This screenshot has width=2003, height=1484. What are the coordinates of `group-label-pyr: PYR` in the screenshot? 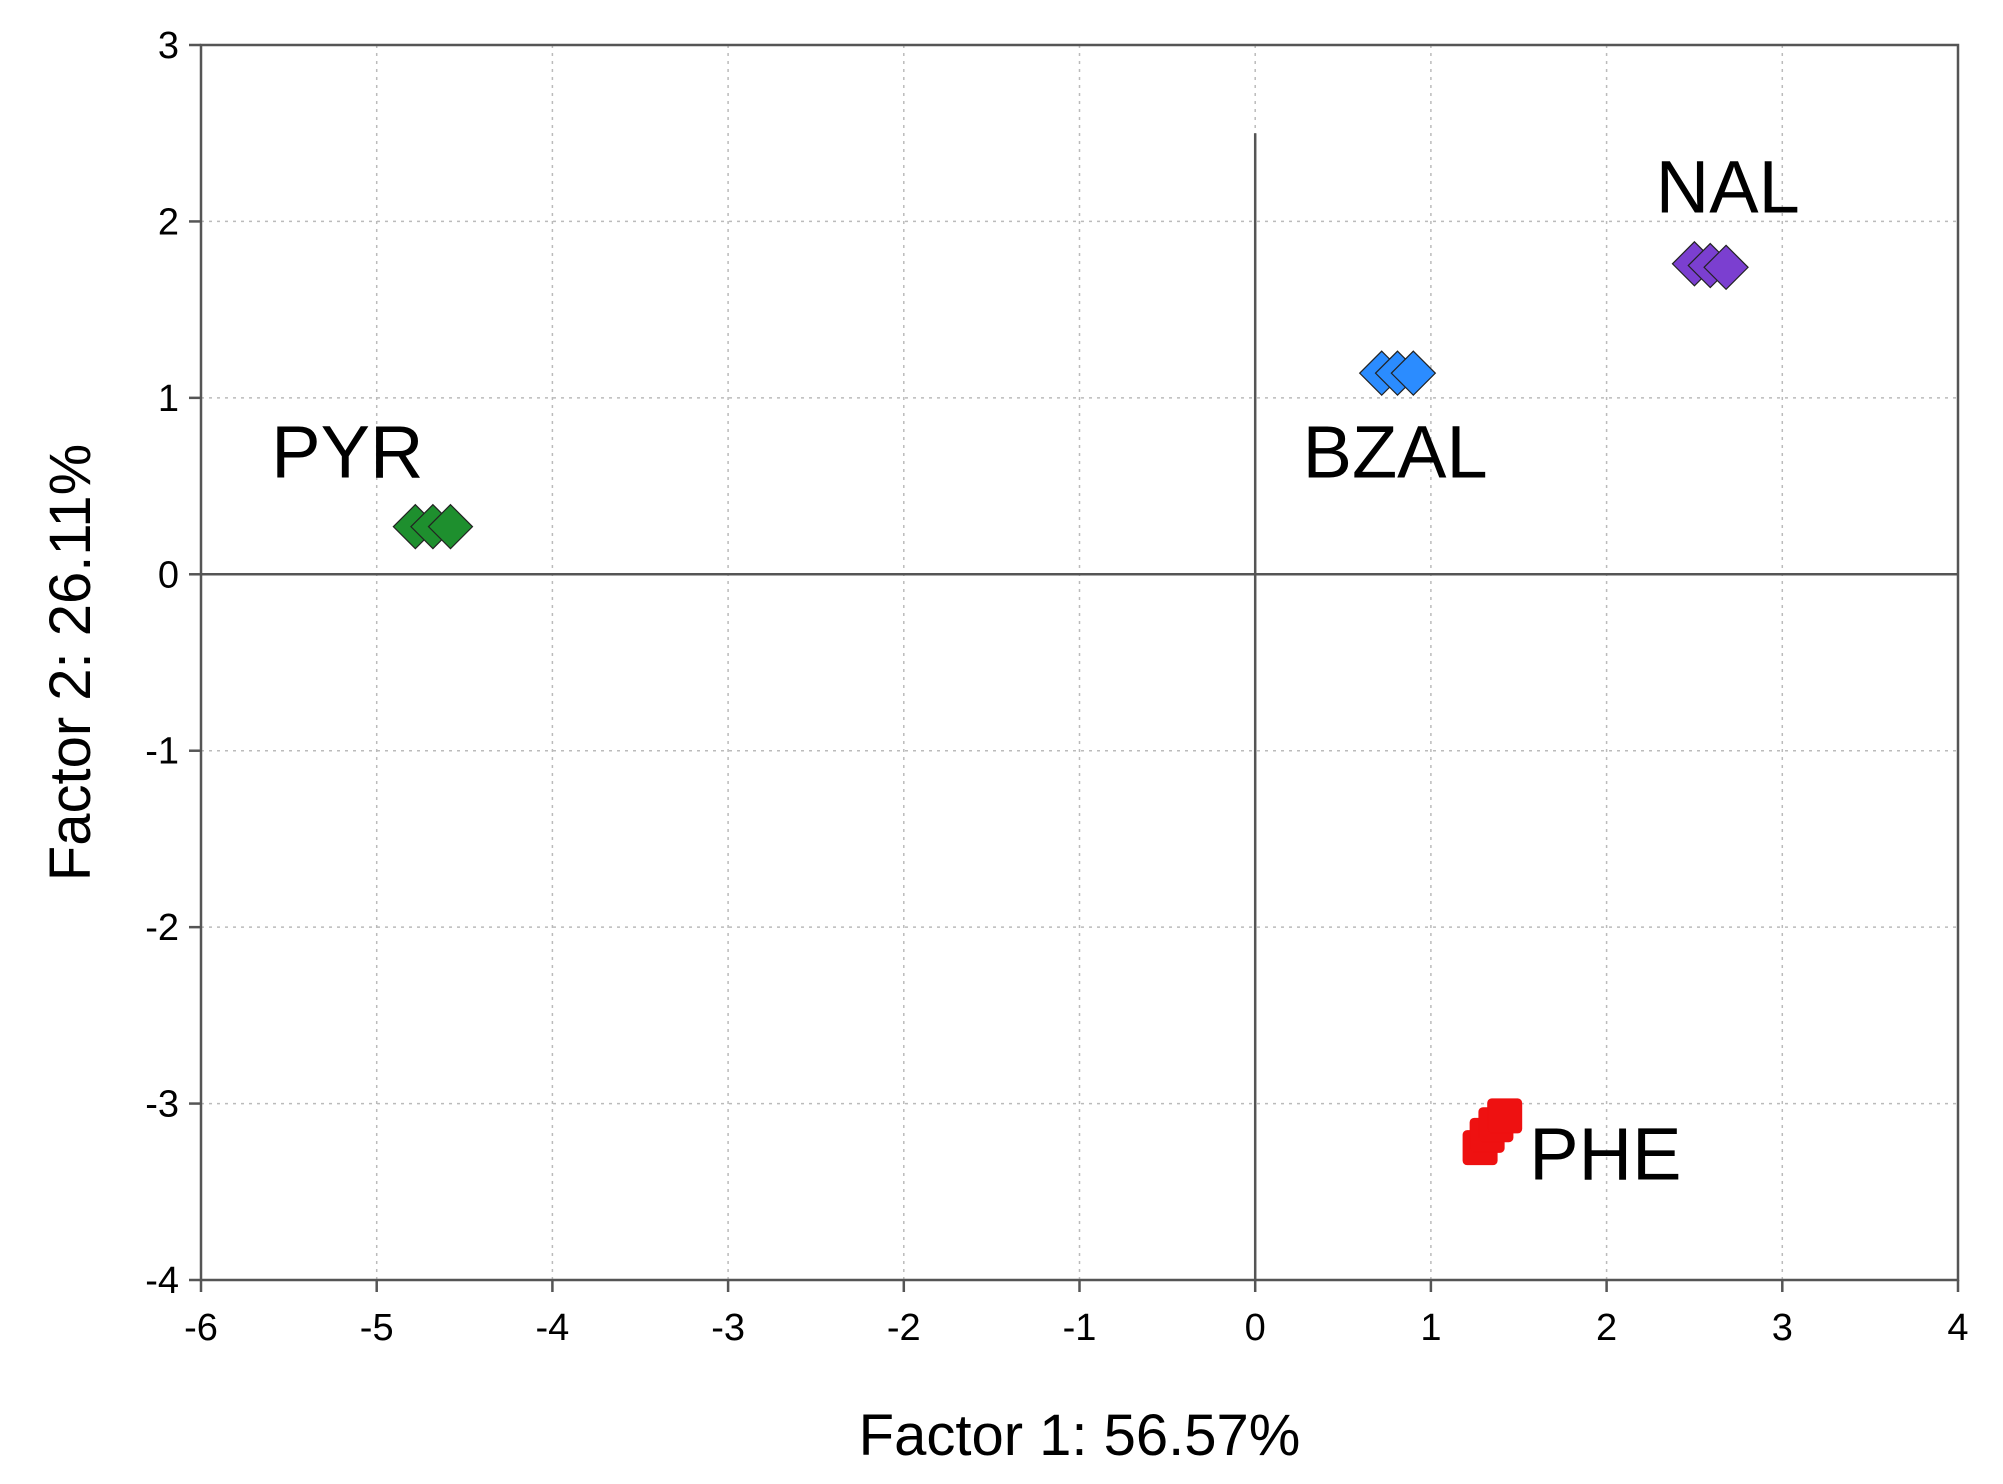 It's located at (347, 451).